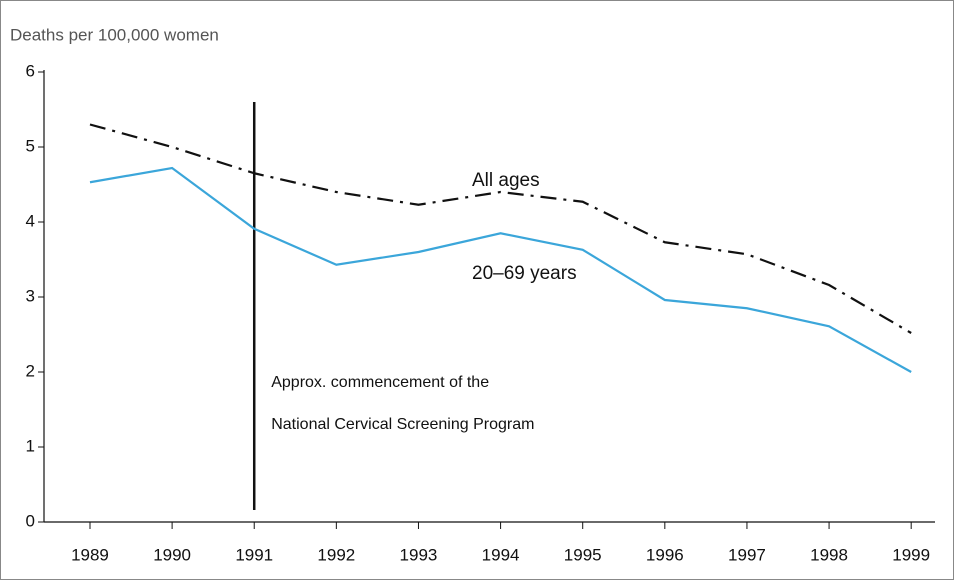 The image size is (954, 580). Describe the element at coordinates (336, 554) in the screenshot. I see `x-tick-label: 1992` at that location.